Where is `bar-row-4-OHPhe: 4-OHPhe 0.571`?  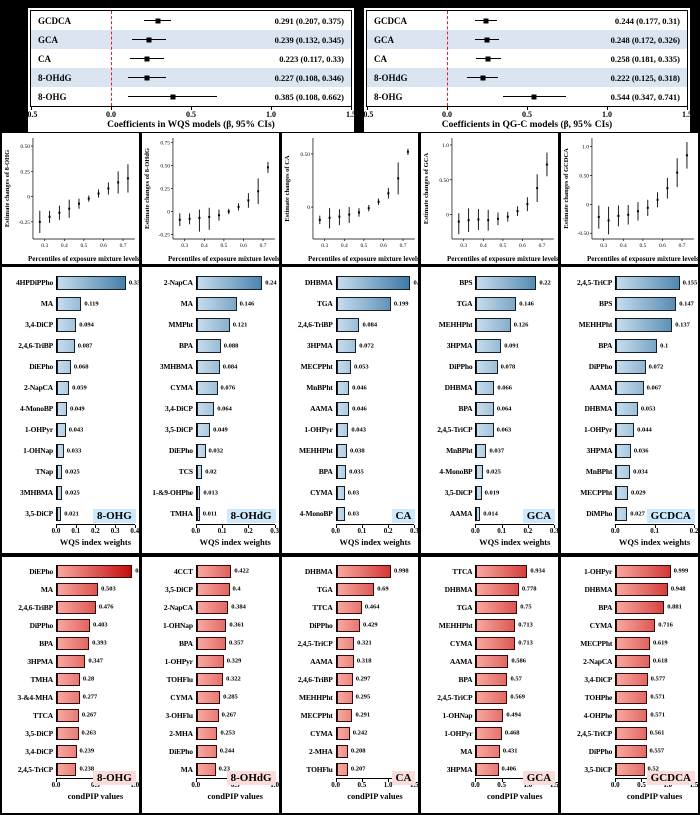
bar-row-4-OHPhe: 4-OHPhe 0.571 is located at coordinates (629, 715).